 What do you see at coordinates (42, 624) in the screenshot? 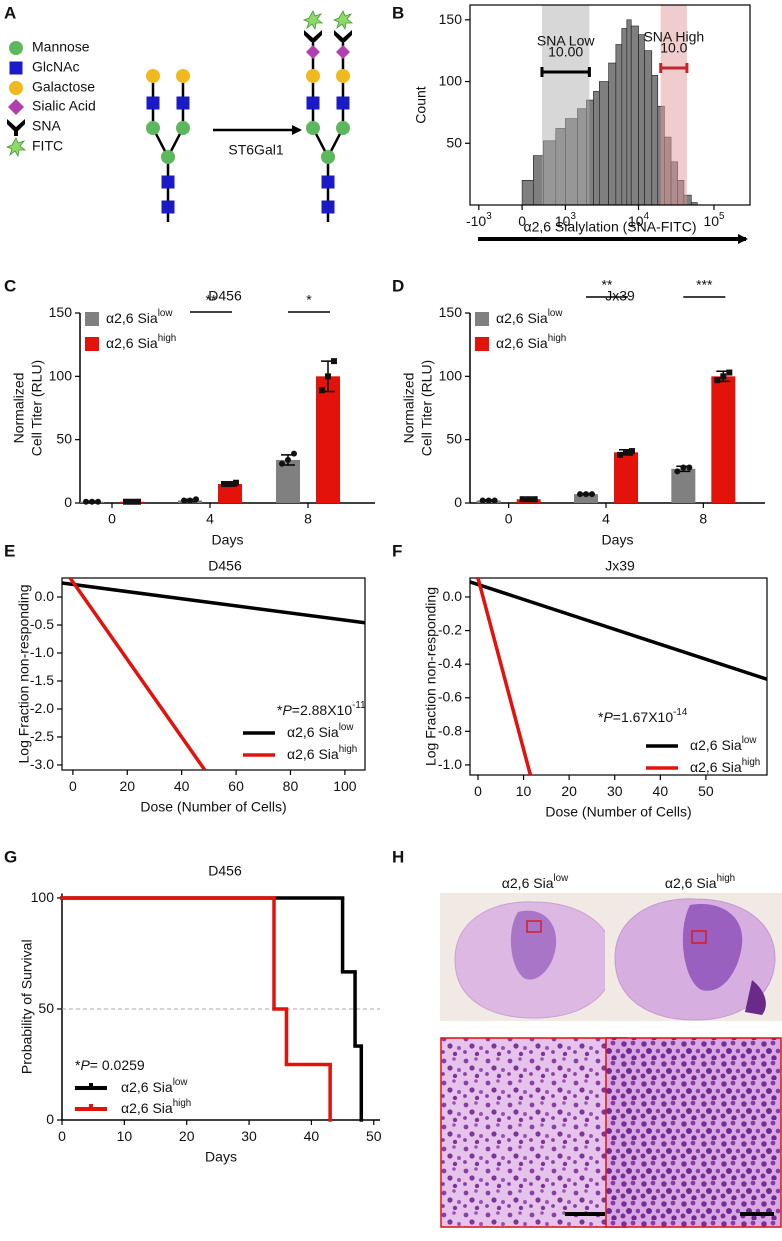
I see `y-tick-label: -0.5` at bounding box center [42, 624].